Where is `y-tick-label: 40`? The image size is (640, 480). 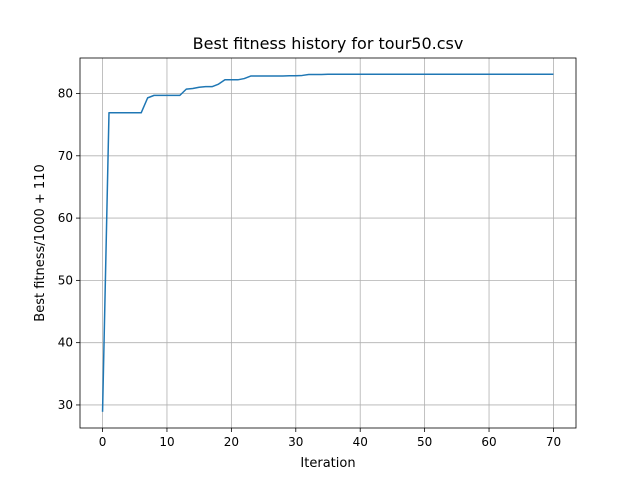 y-tick-label: 40 is located at coordinates (65, 343).